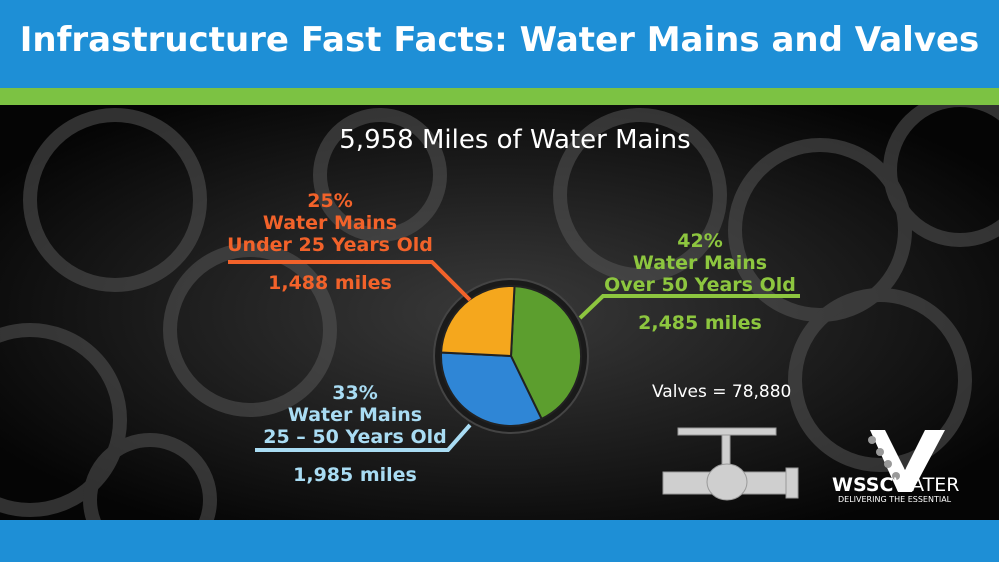  Describe the element at coordinates (722, 392) in the screenshot. I see `valves-count: Valves = 78,880` at that location.